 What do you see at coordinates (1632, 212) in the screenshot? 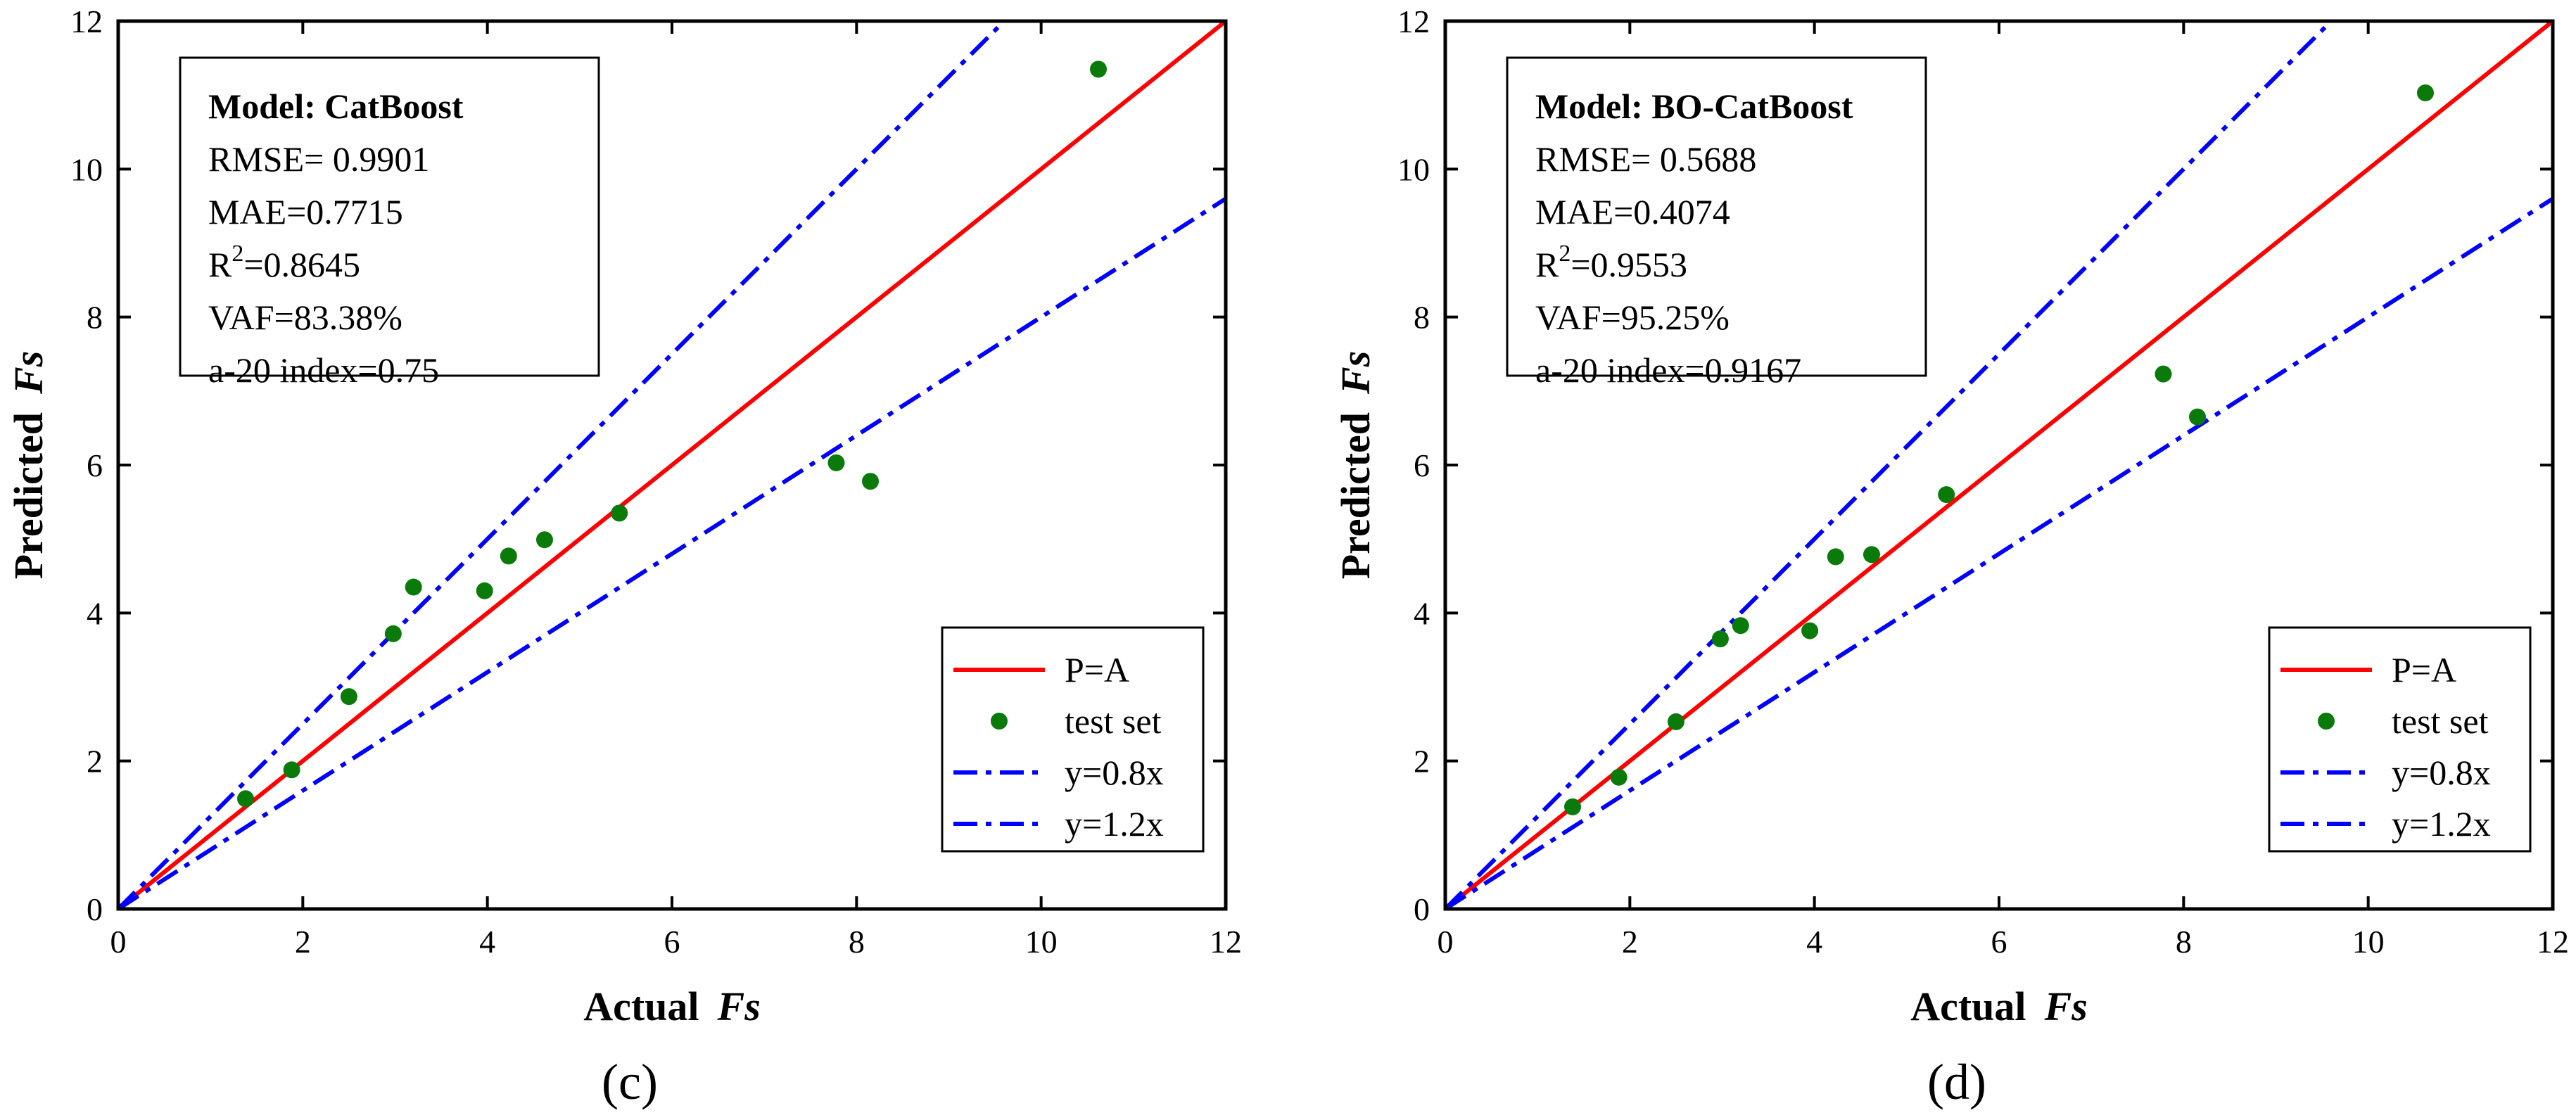
I see `metric-mae: MAE=0.4074` at bounding box center [1632, 212].